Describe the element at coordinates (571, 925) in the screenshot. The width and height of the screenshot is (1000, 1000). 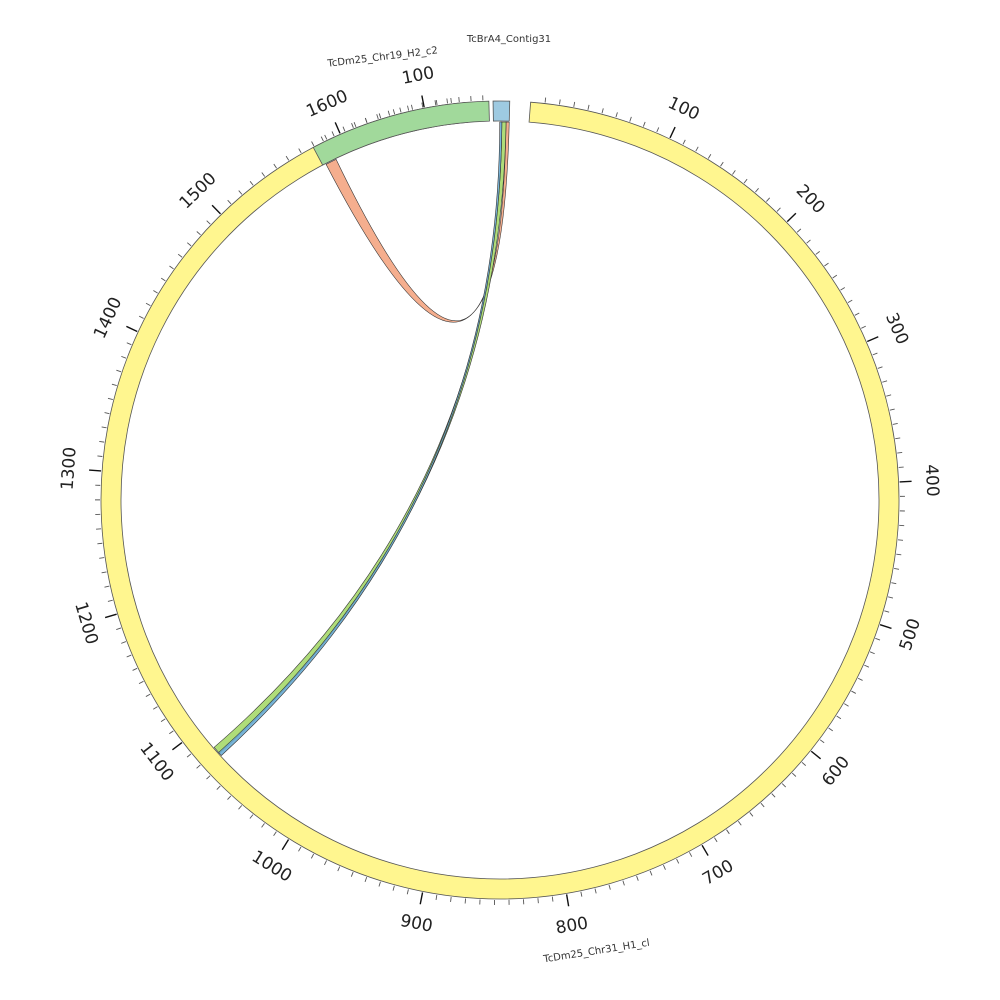
I see `tick-label-chr31: 800` at that location.